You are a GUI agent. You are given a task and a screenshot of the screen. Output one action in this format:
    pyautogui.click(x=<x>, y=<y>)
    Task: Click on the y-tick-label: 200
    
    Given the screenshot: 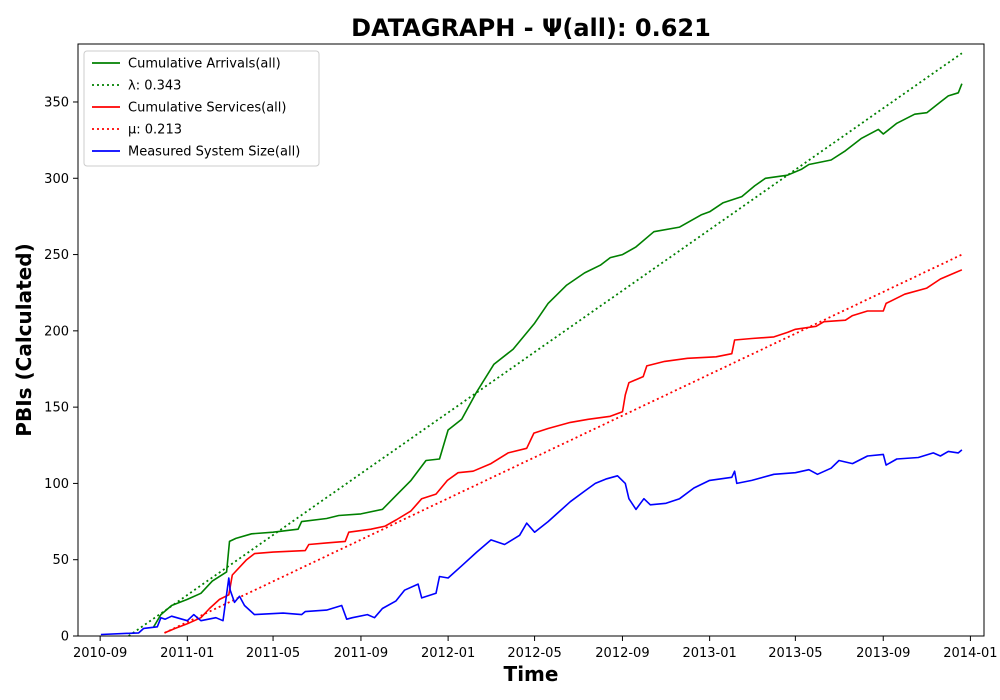 What is the action you would take?
    pyautogui.click(x=56, y=331)
    